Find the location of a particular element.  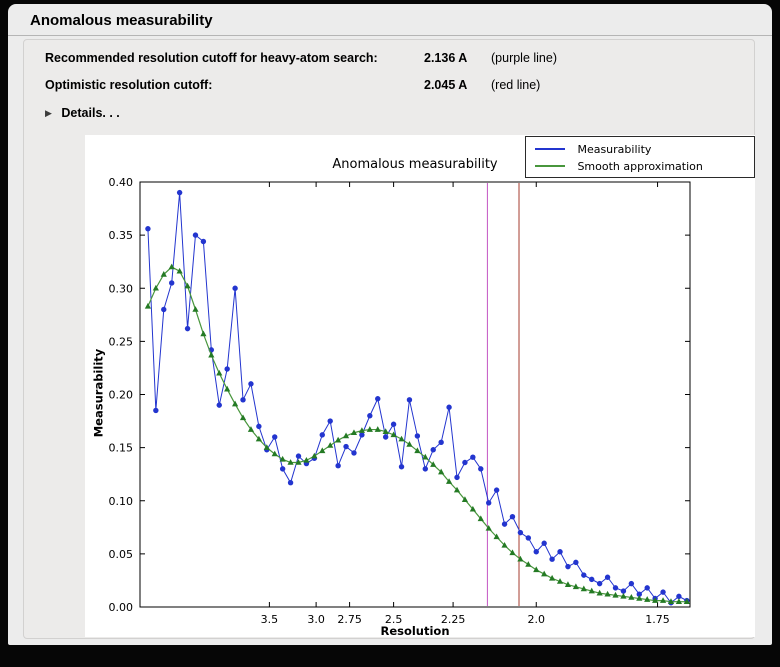

svg-text: 0.30 is located at coordinates (121, 288).